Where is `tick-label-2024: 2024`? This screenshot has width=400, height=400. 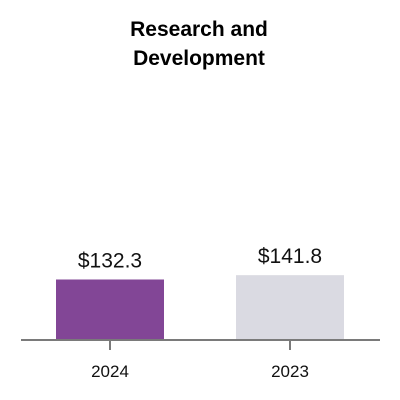 tick-label-2024: 2024 is located at coordinates (110, 371).